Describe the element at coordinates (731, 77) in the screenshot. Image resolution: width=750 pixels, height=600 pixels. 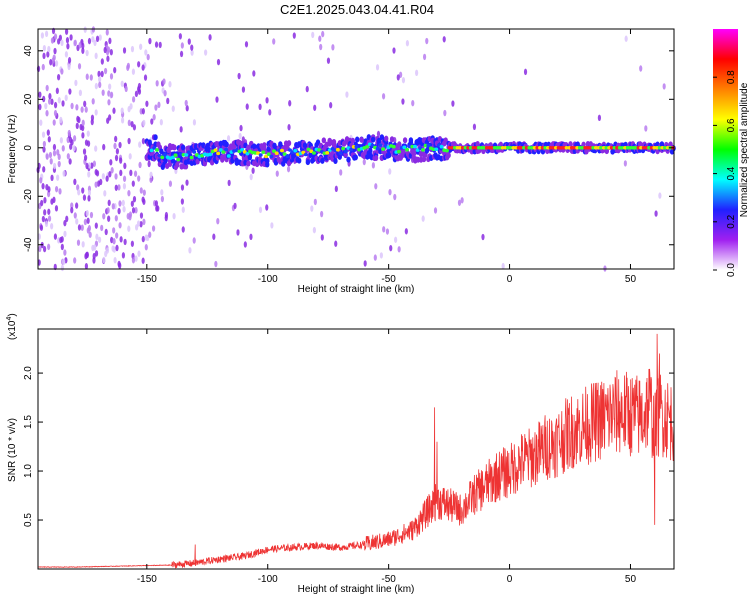
I see `colorbar-tick-label: 0.8` at that location.